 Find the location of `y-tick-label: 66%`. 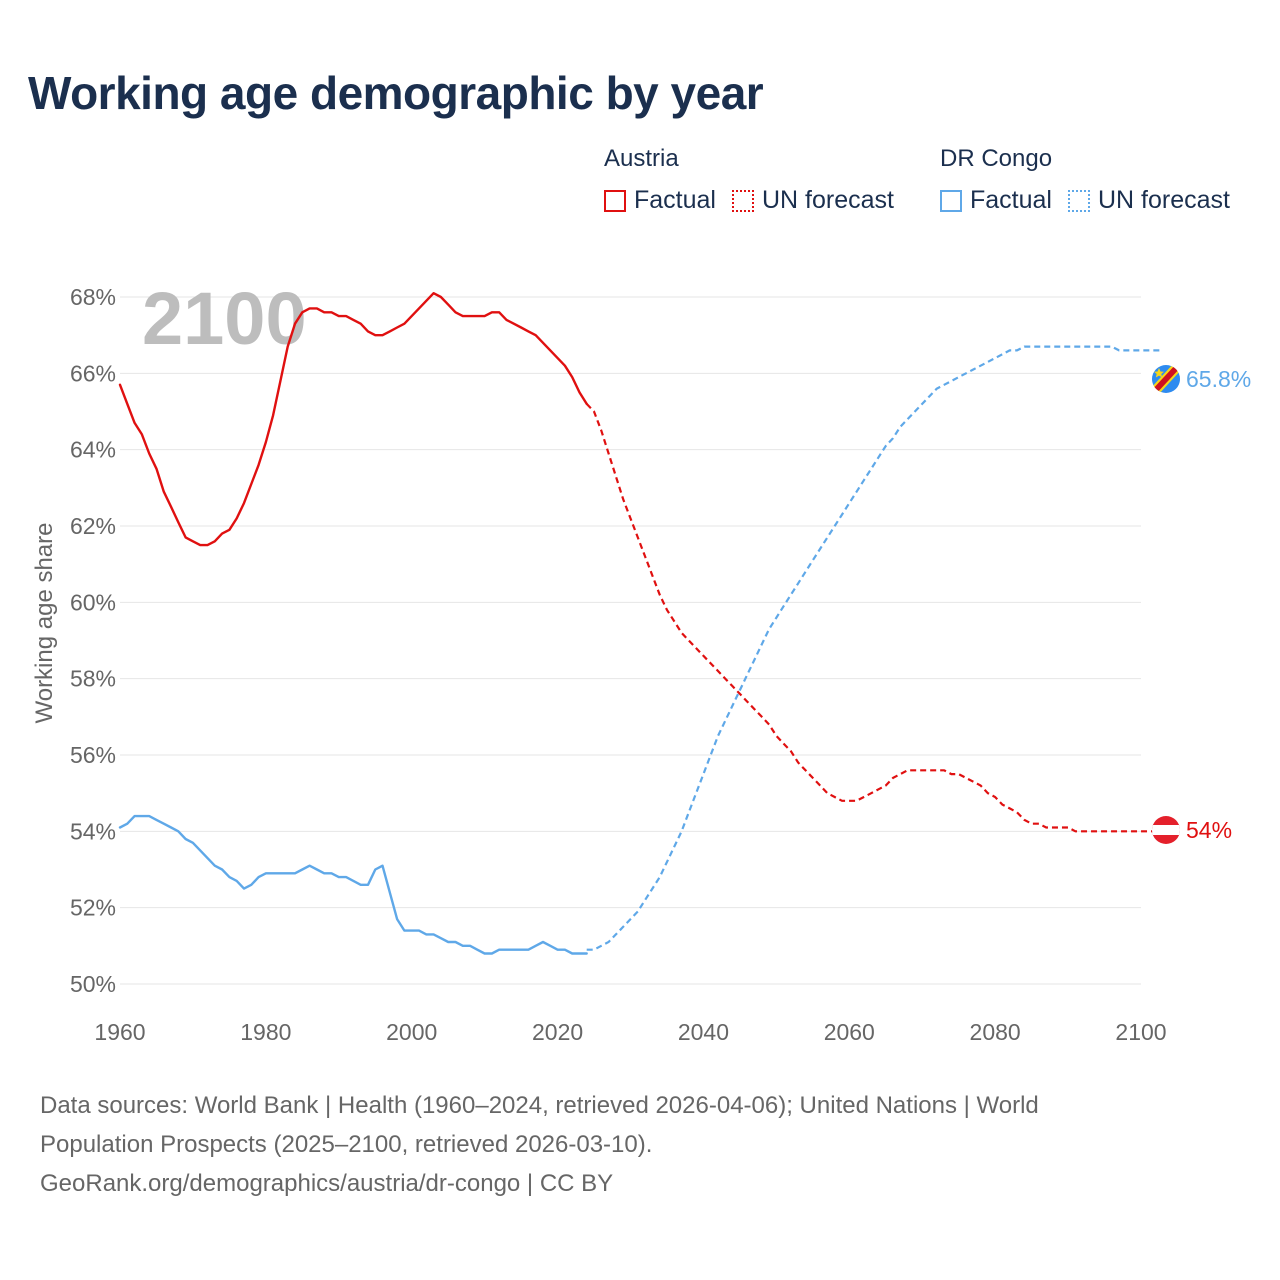

y-tick-label: 66% is located at coordinates (93, 373).